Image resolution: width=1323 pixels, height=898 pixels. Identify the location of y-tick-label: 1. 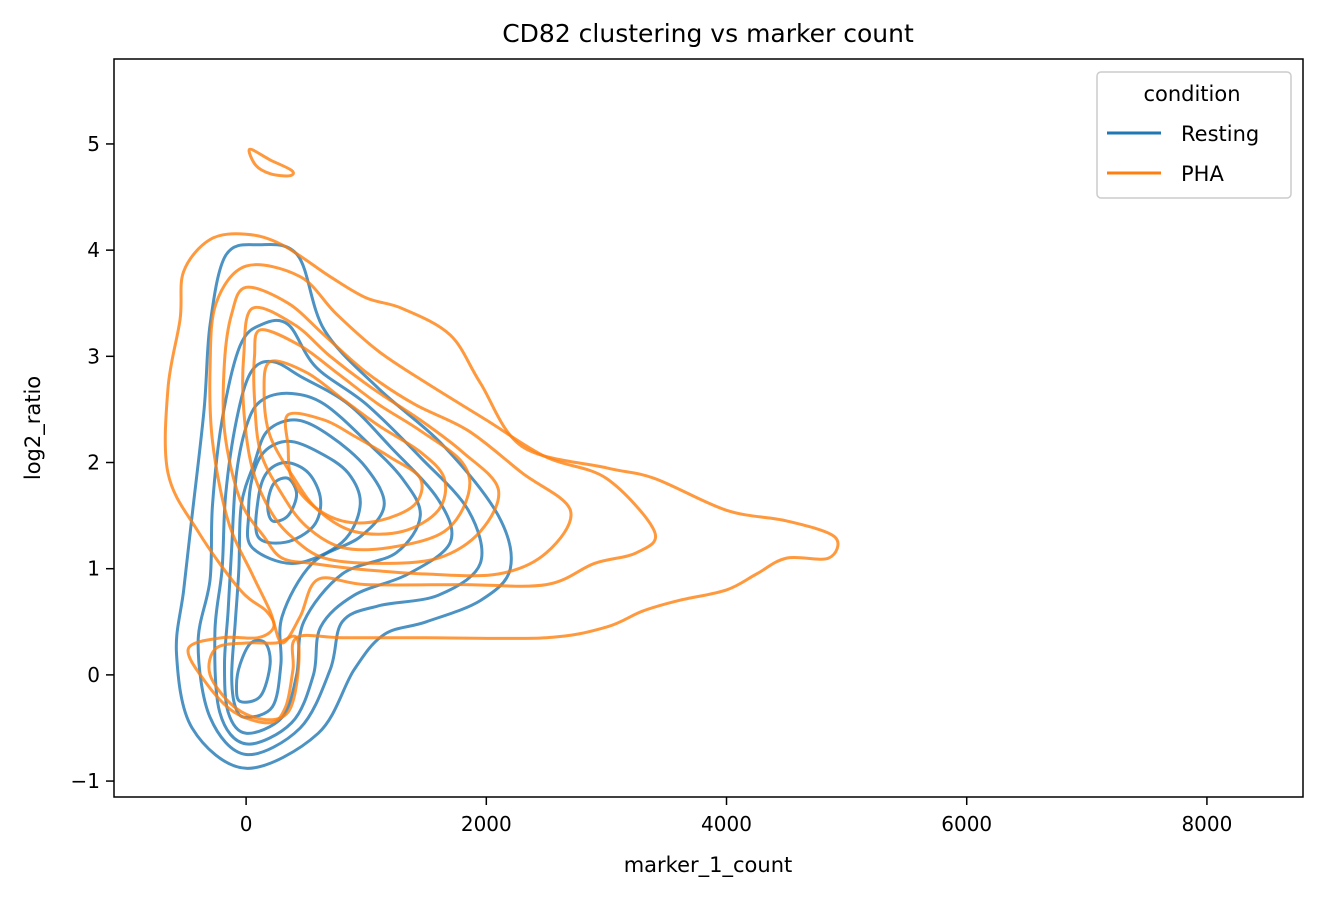
(93, 569).